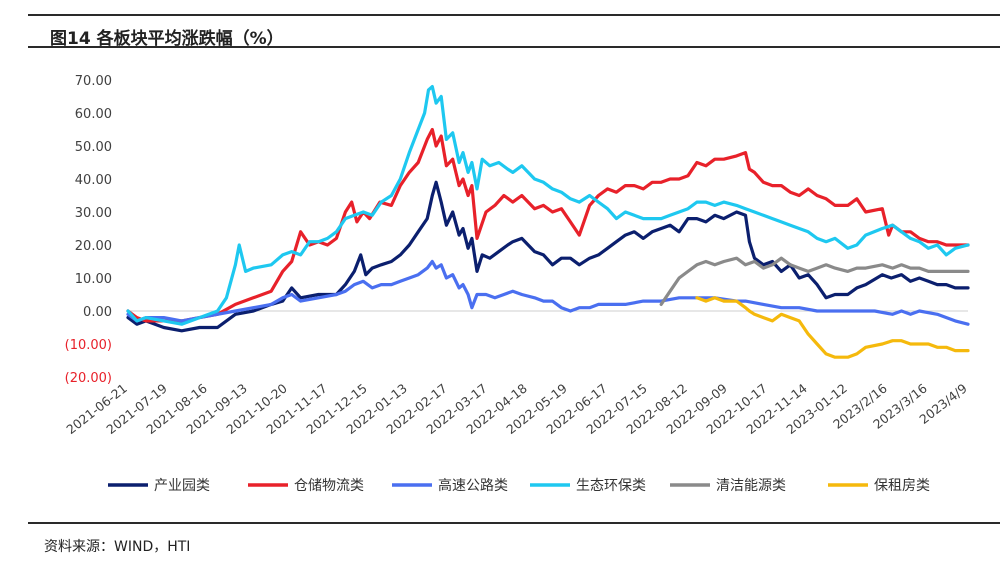 Image resolution: width=1000 pixels, height=580 pixels. I want to click on legend-label: 仓储物流类, so click(329, 486).